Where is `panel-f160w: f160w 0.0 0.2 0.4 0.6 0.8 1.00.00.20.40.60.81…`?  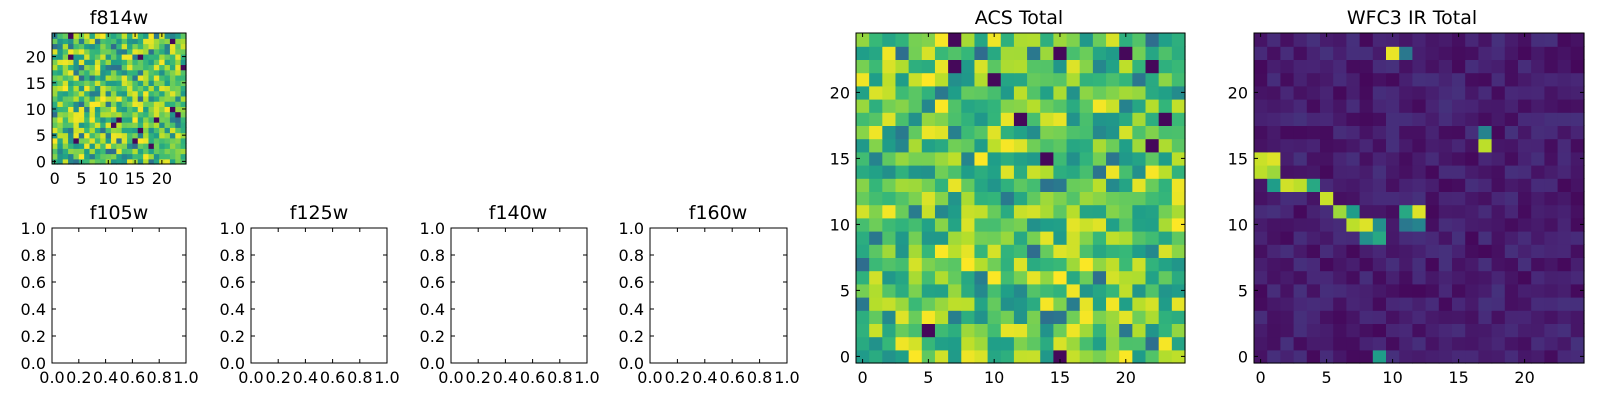 panel-f160w: f160w 0.0 0.2 0.4 0.6 0.8 1.00.00.20.40.60.81… is located at coordinates (709, 294).